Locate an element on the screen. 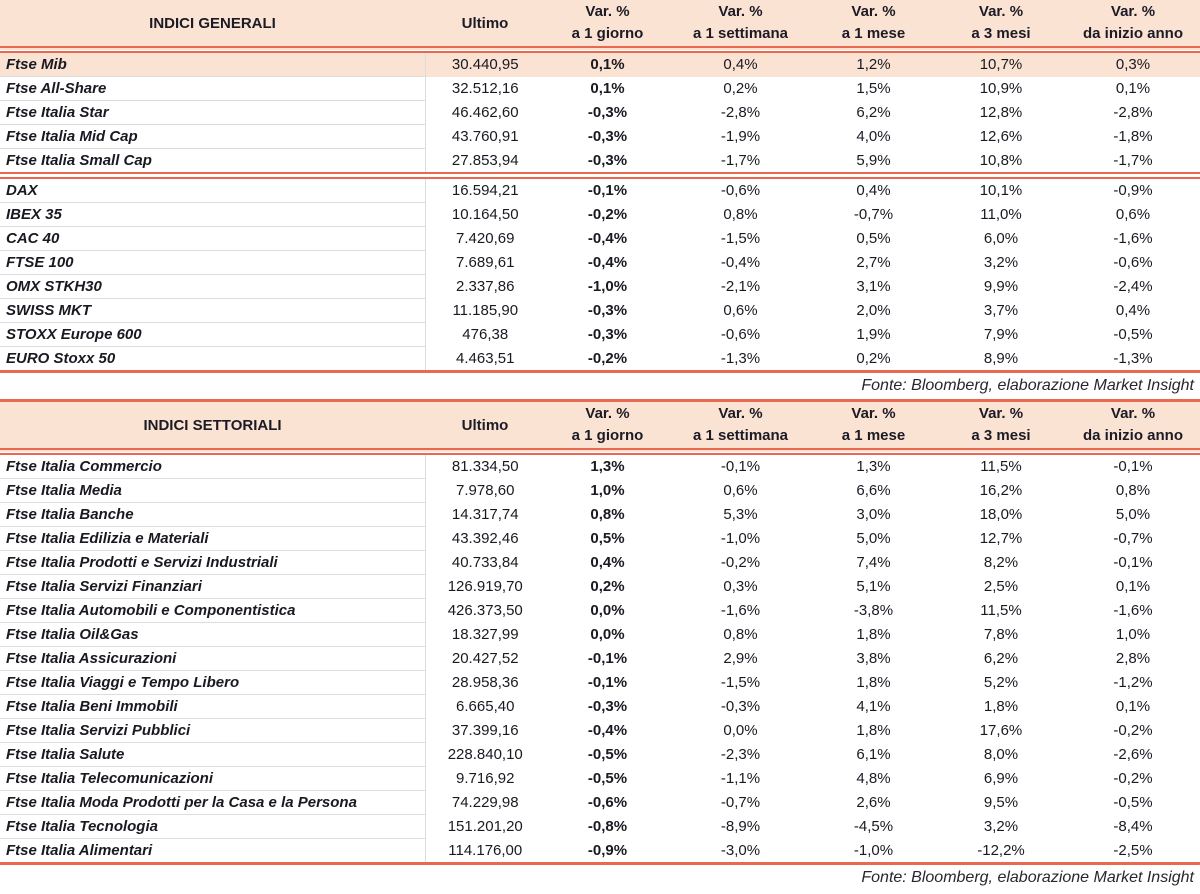  var-3m-value: 17,6% is located at coordinates (1001, 730).